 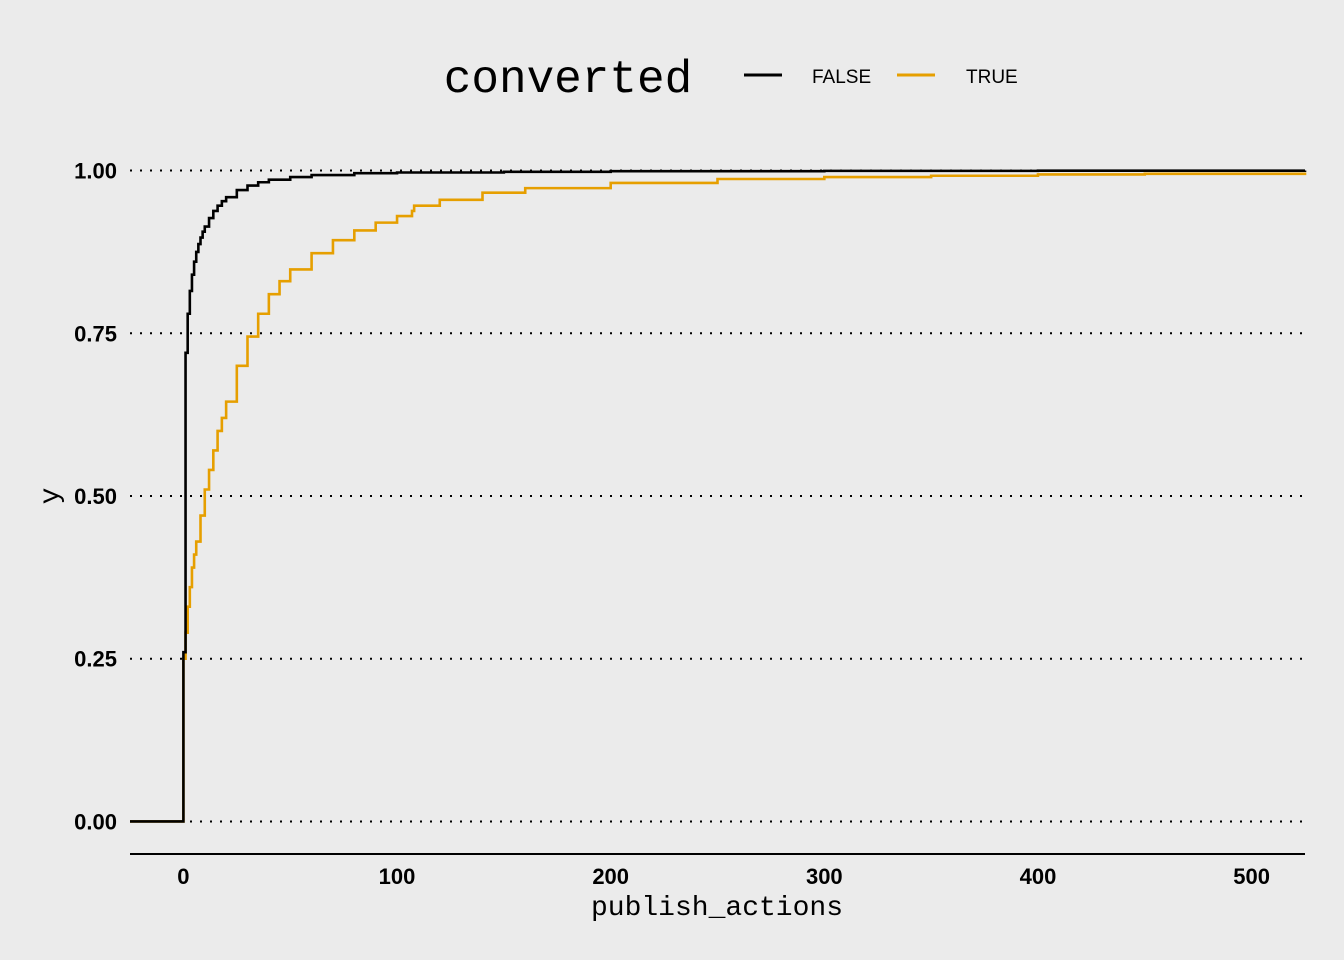 What do you see at coordinates (1038, 876) in the screenshot?
I see `x-tick-label: 400` at bounding box center [1038, 876].